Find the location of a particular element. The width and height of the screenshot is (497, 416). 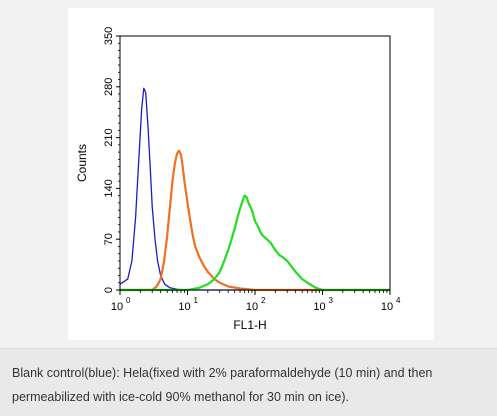

y-axis-label: Counts is located at coordinates (82, 163).